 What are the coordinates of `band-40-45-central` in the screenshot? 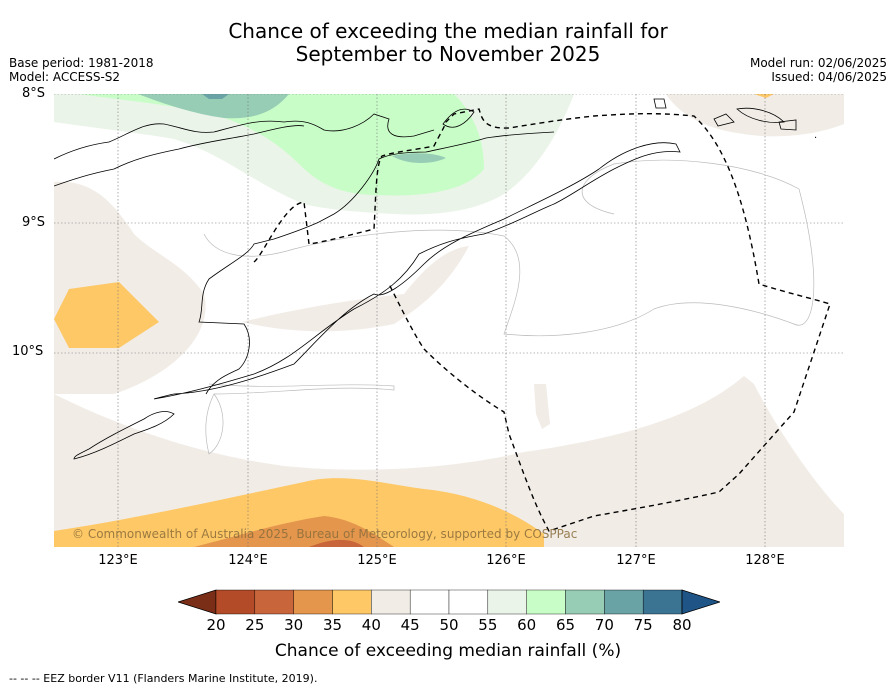 It's located at (355, 289).